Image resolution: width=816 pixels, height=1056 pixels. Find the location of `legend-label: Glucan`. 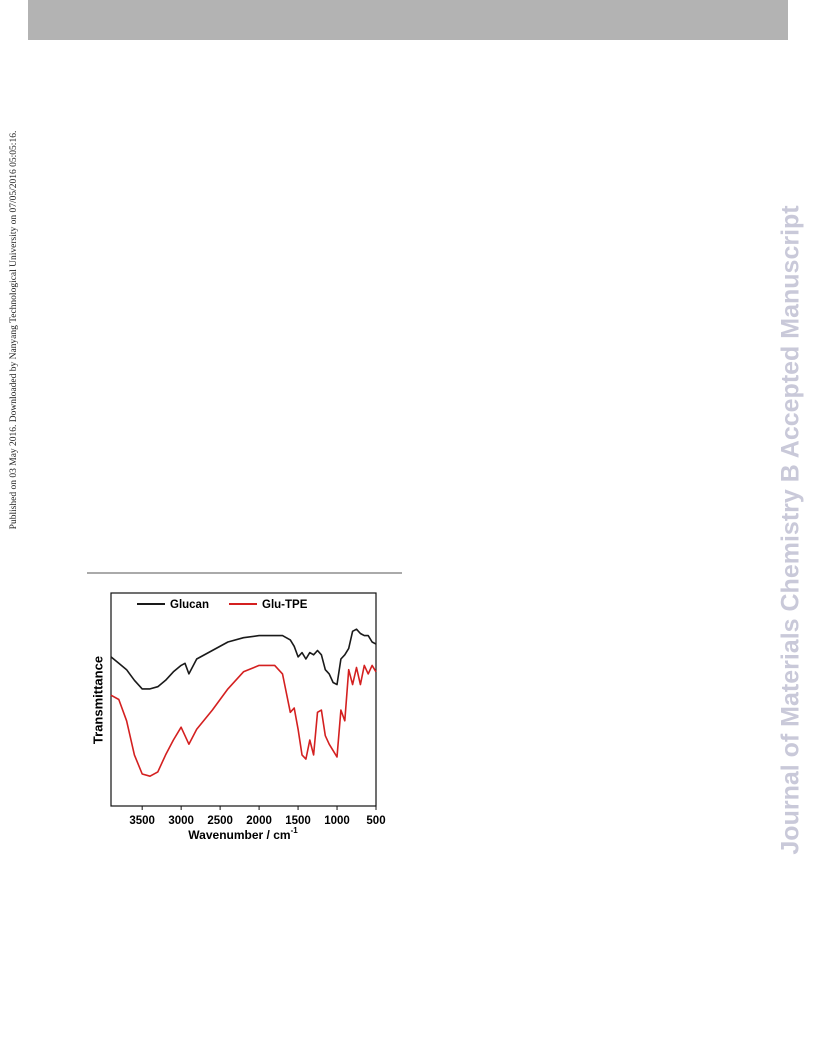

legend-label: Glucan is located at coordinates (189, 605).